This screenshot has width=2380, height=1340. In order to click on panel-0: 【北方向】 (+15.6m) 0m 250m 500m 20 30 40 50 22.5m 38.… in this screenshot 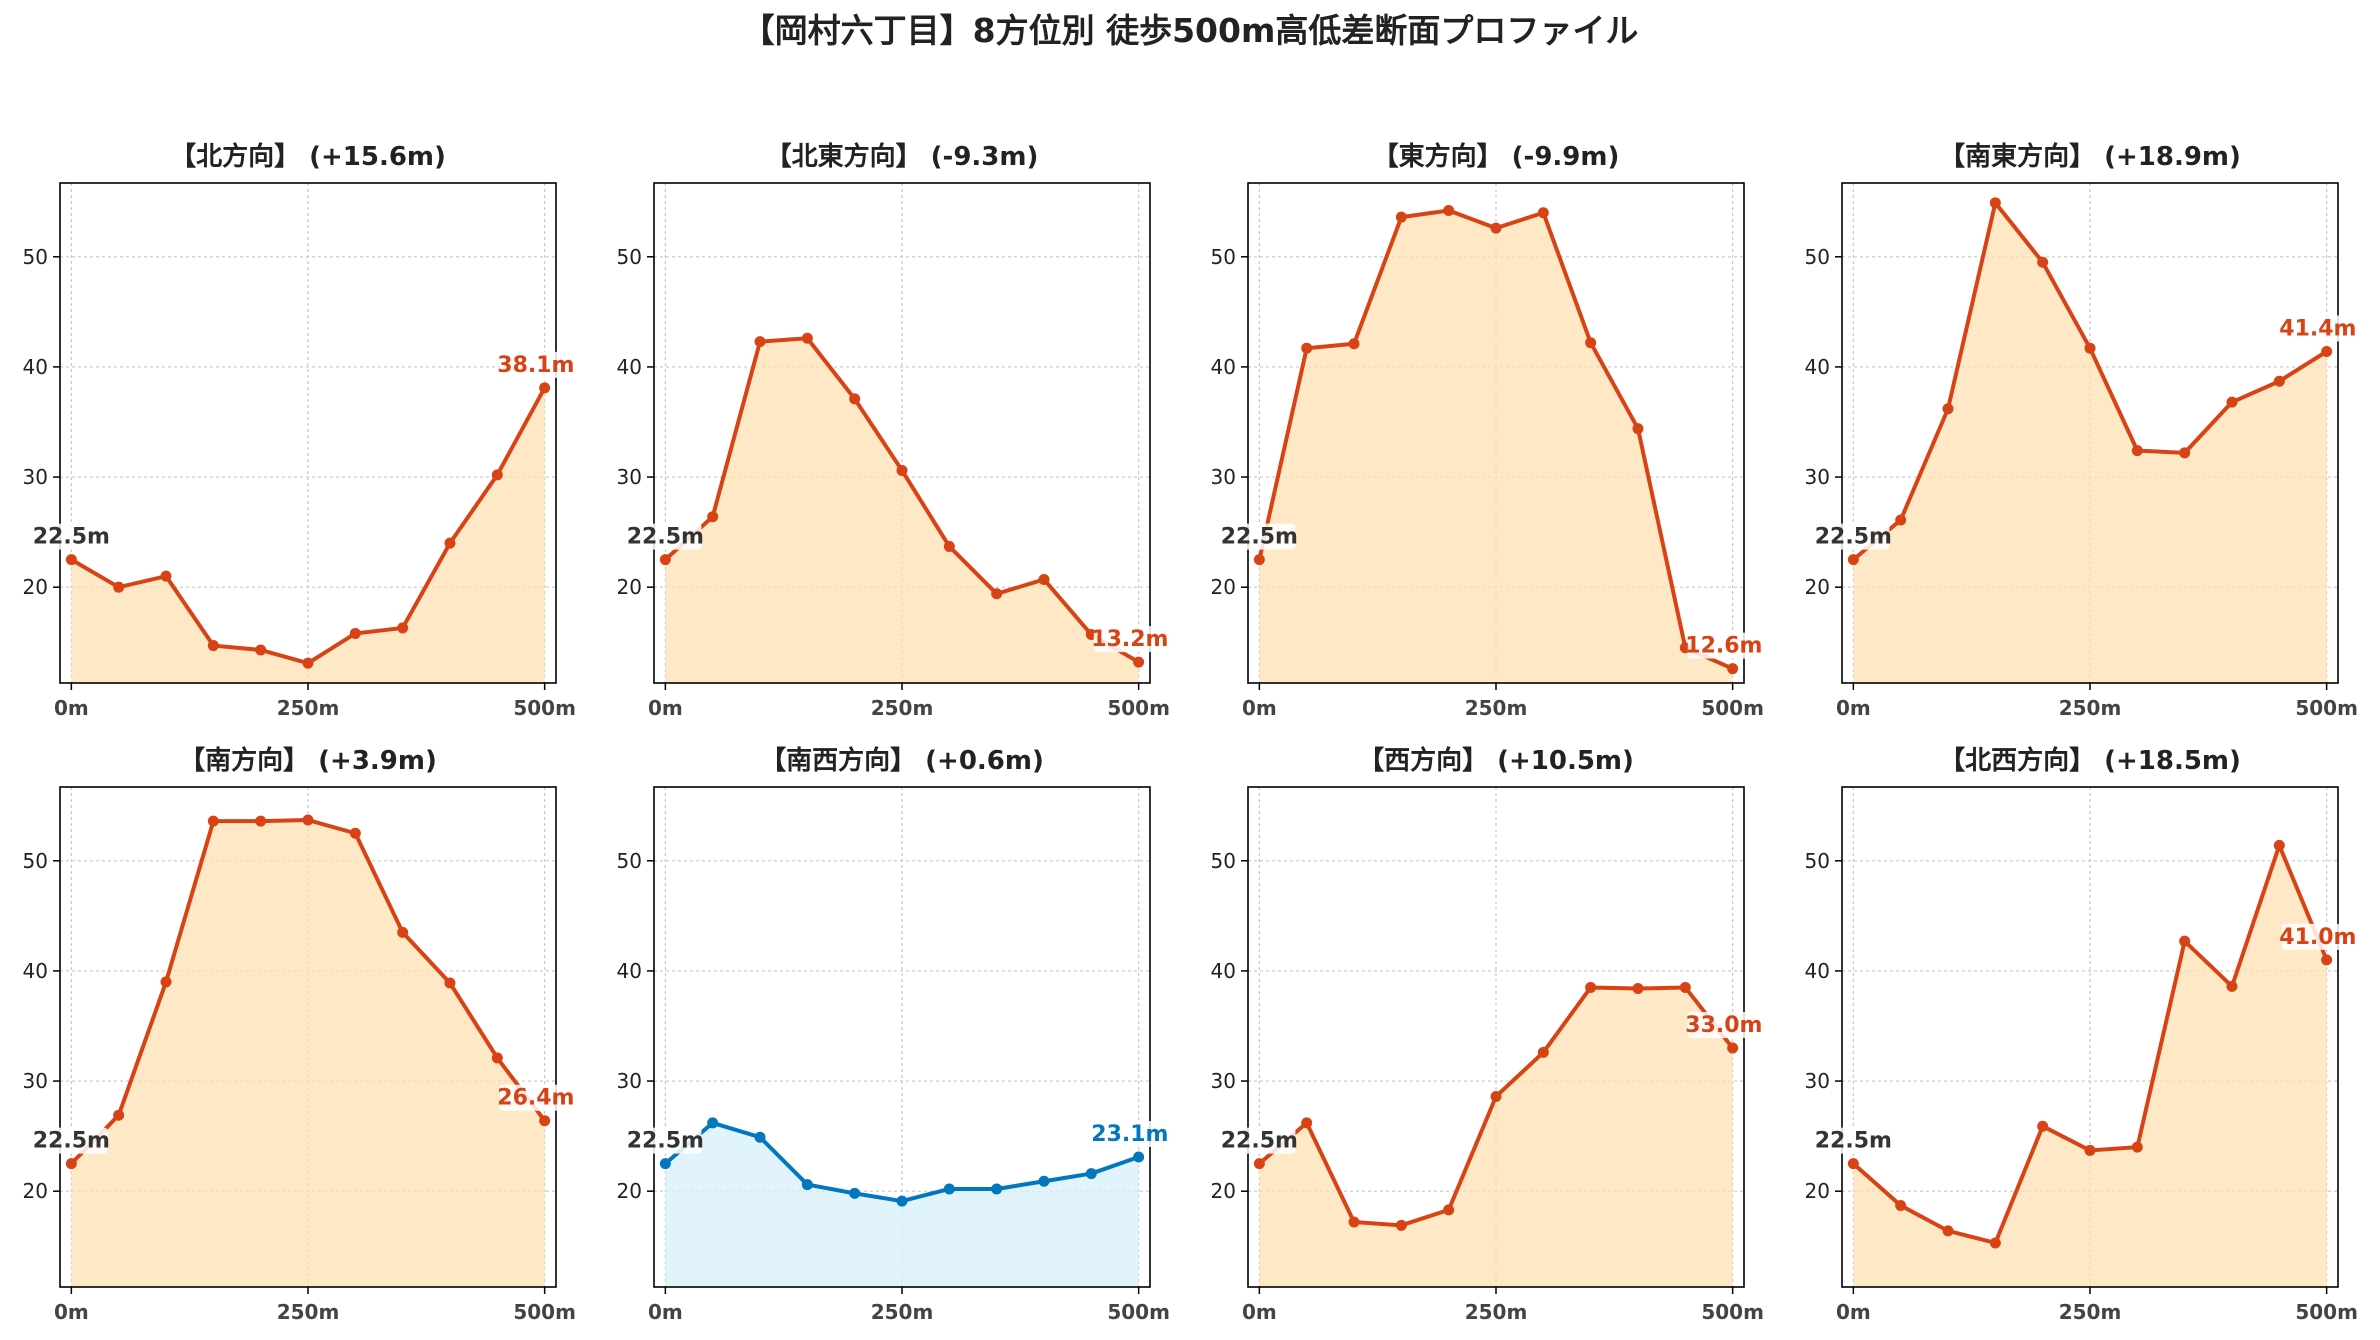, I will do `click(299, 430)`.